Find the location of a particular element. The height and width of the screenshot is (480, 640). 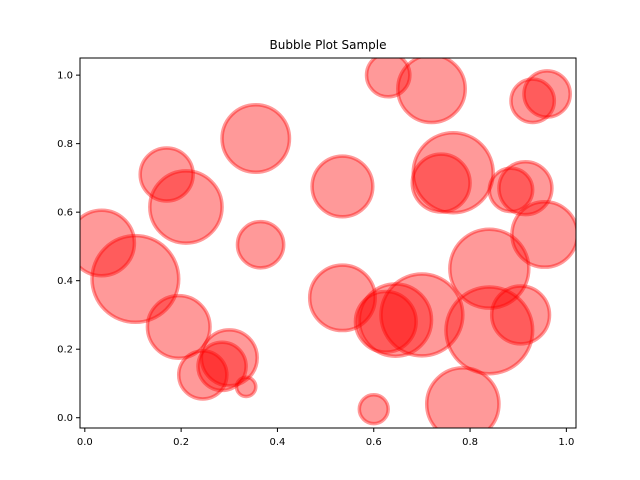

x-tick-label: 0.8 is located at coordinates (470, 442).